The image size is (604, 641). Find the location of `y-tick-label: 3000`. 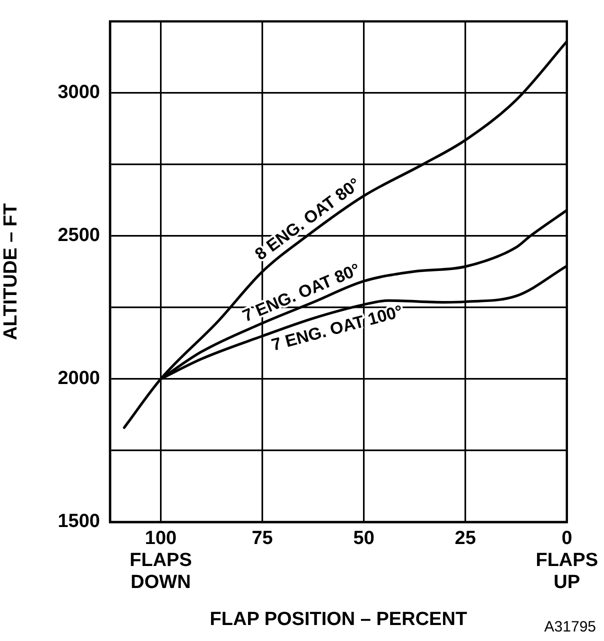

y-tick-label: 3000 is located at coordinates (79, 93).